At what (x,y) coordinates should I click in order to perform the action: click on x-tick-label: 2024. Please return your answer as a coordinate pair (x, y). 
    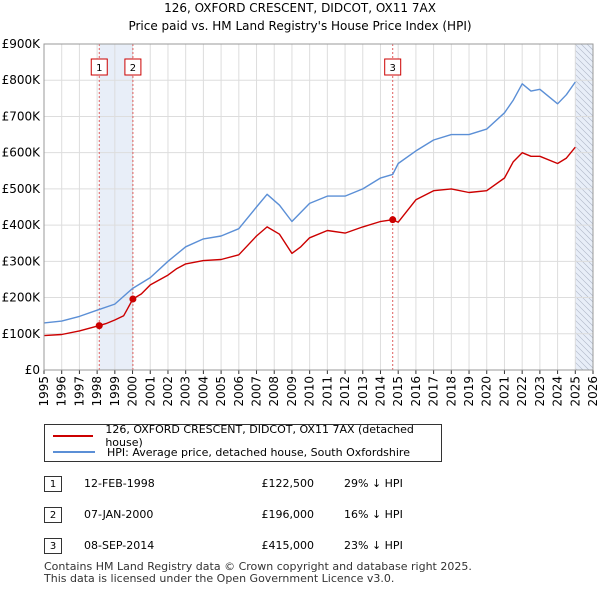
    Looking at the image, I should click on (558, 391).